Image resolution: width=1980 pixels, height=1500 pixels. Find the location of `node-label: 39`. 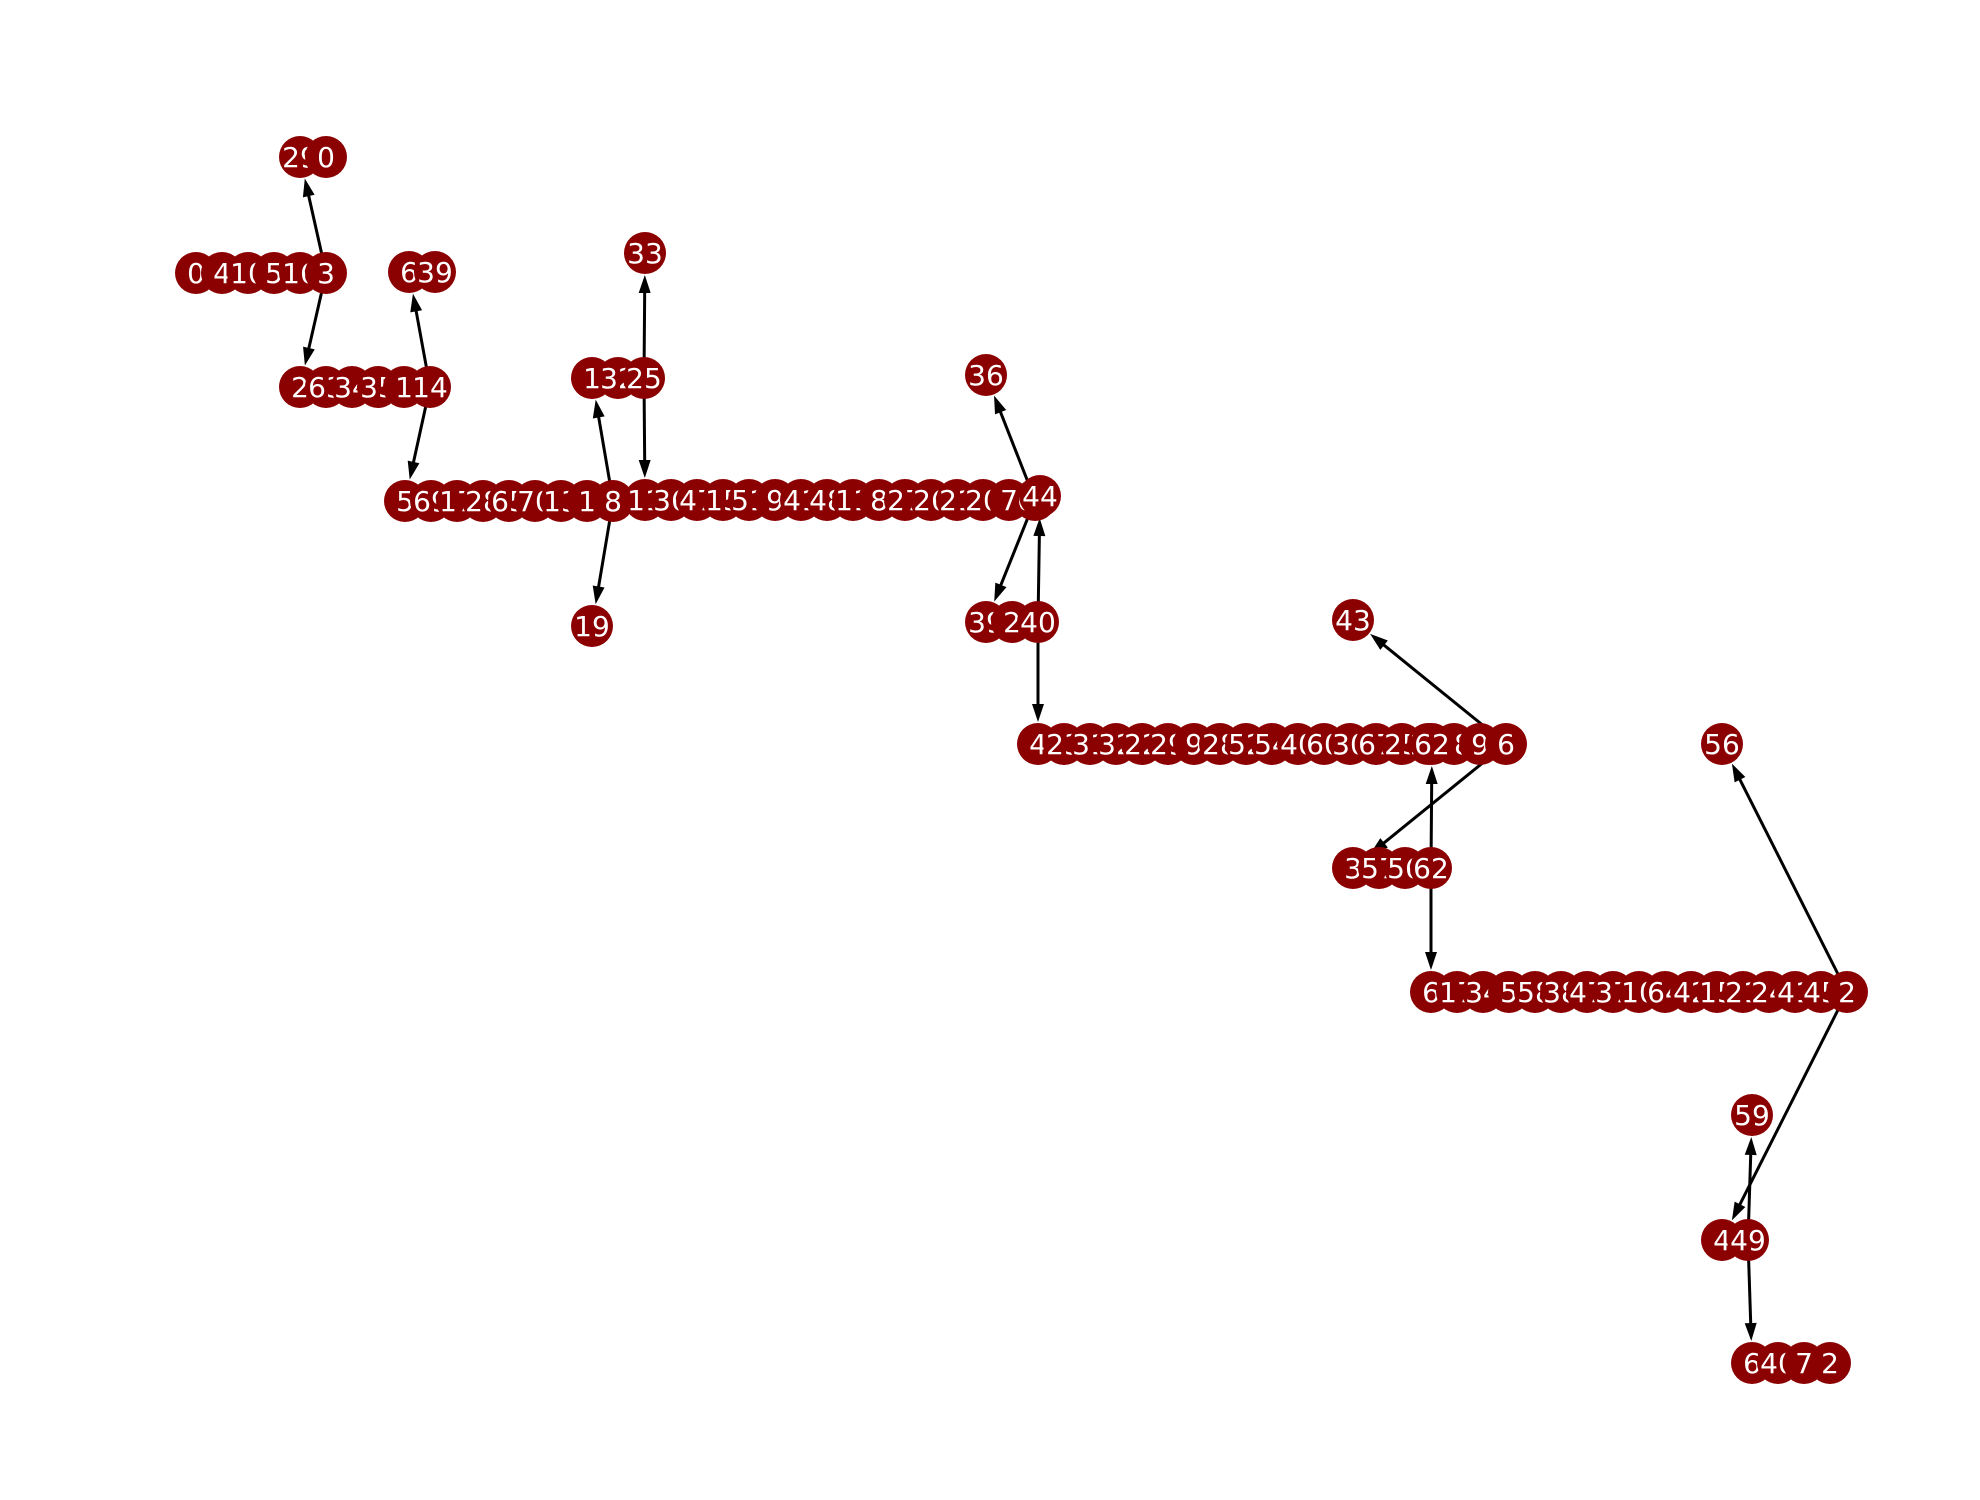

node-label: 39 is located at coordinates (435, 272).